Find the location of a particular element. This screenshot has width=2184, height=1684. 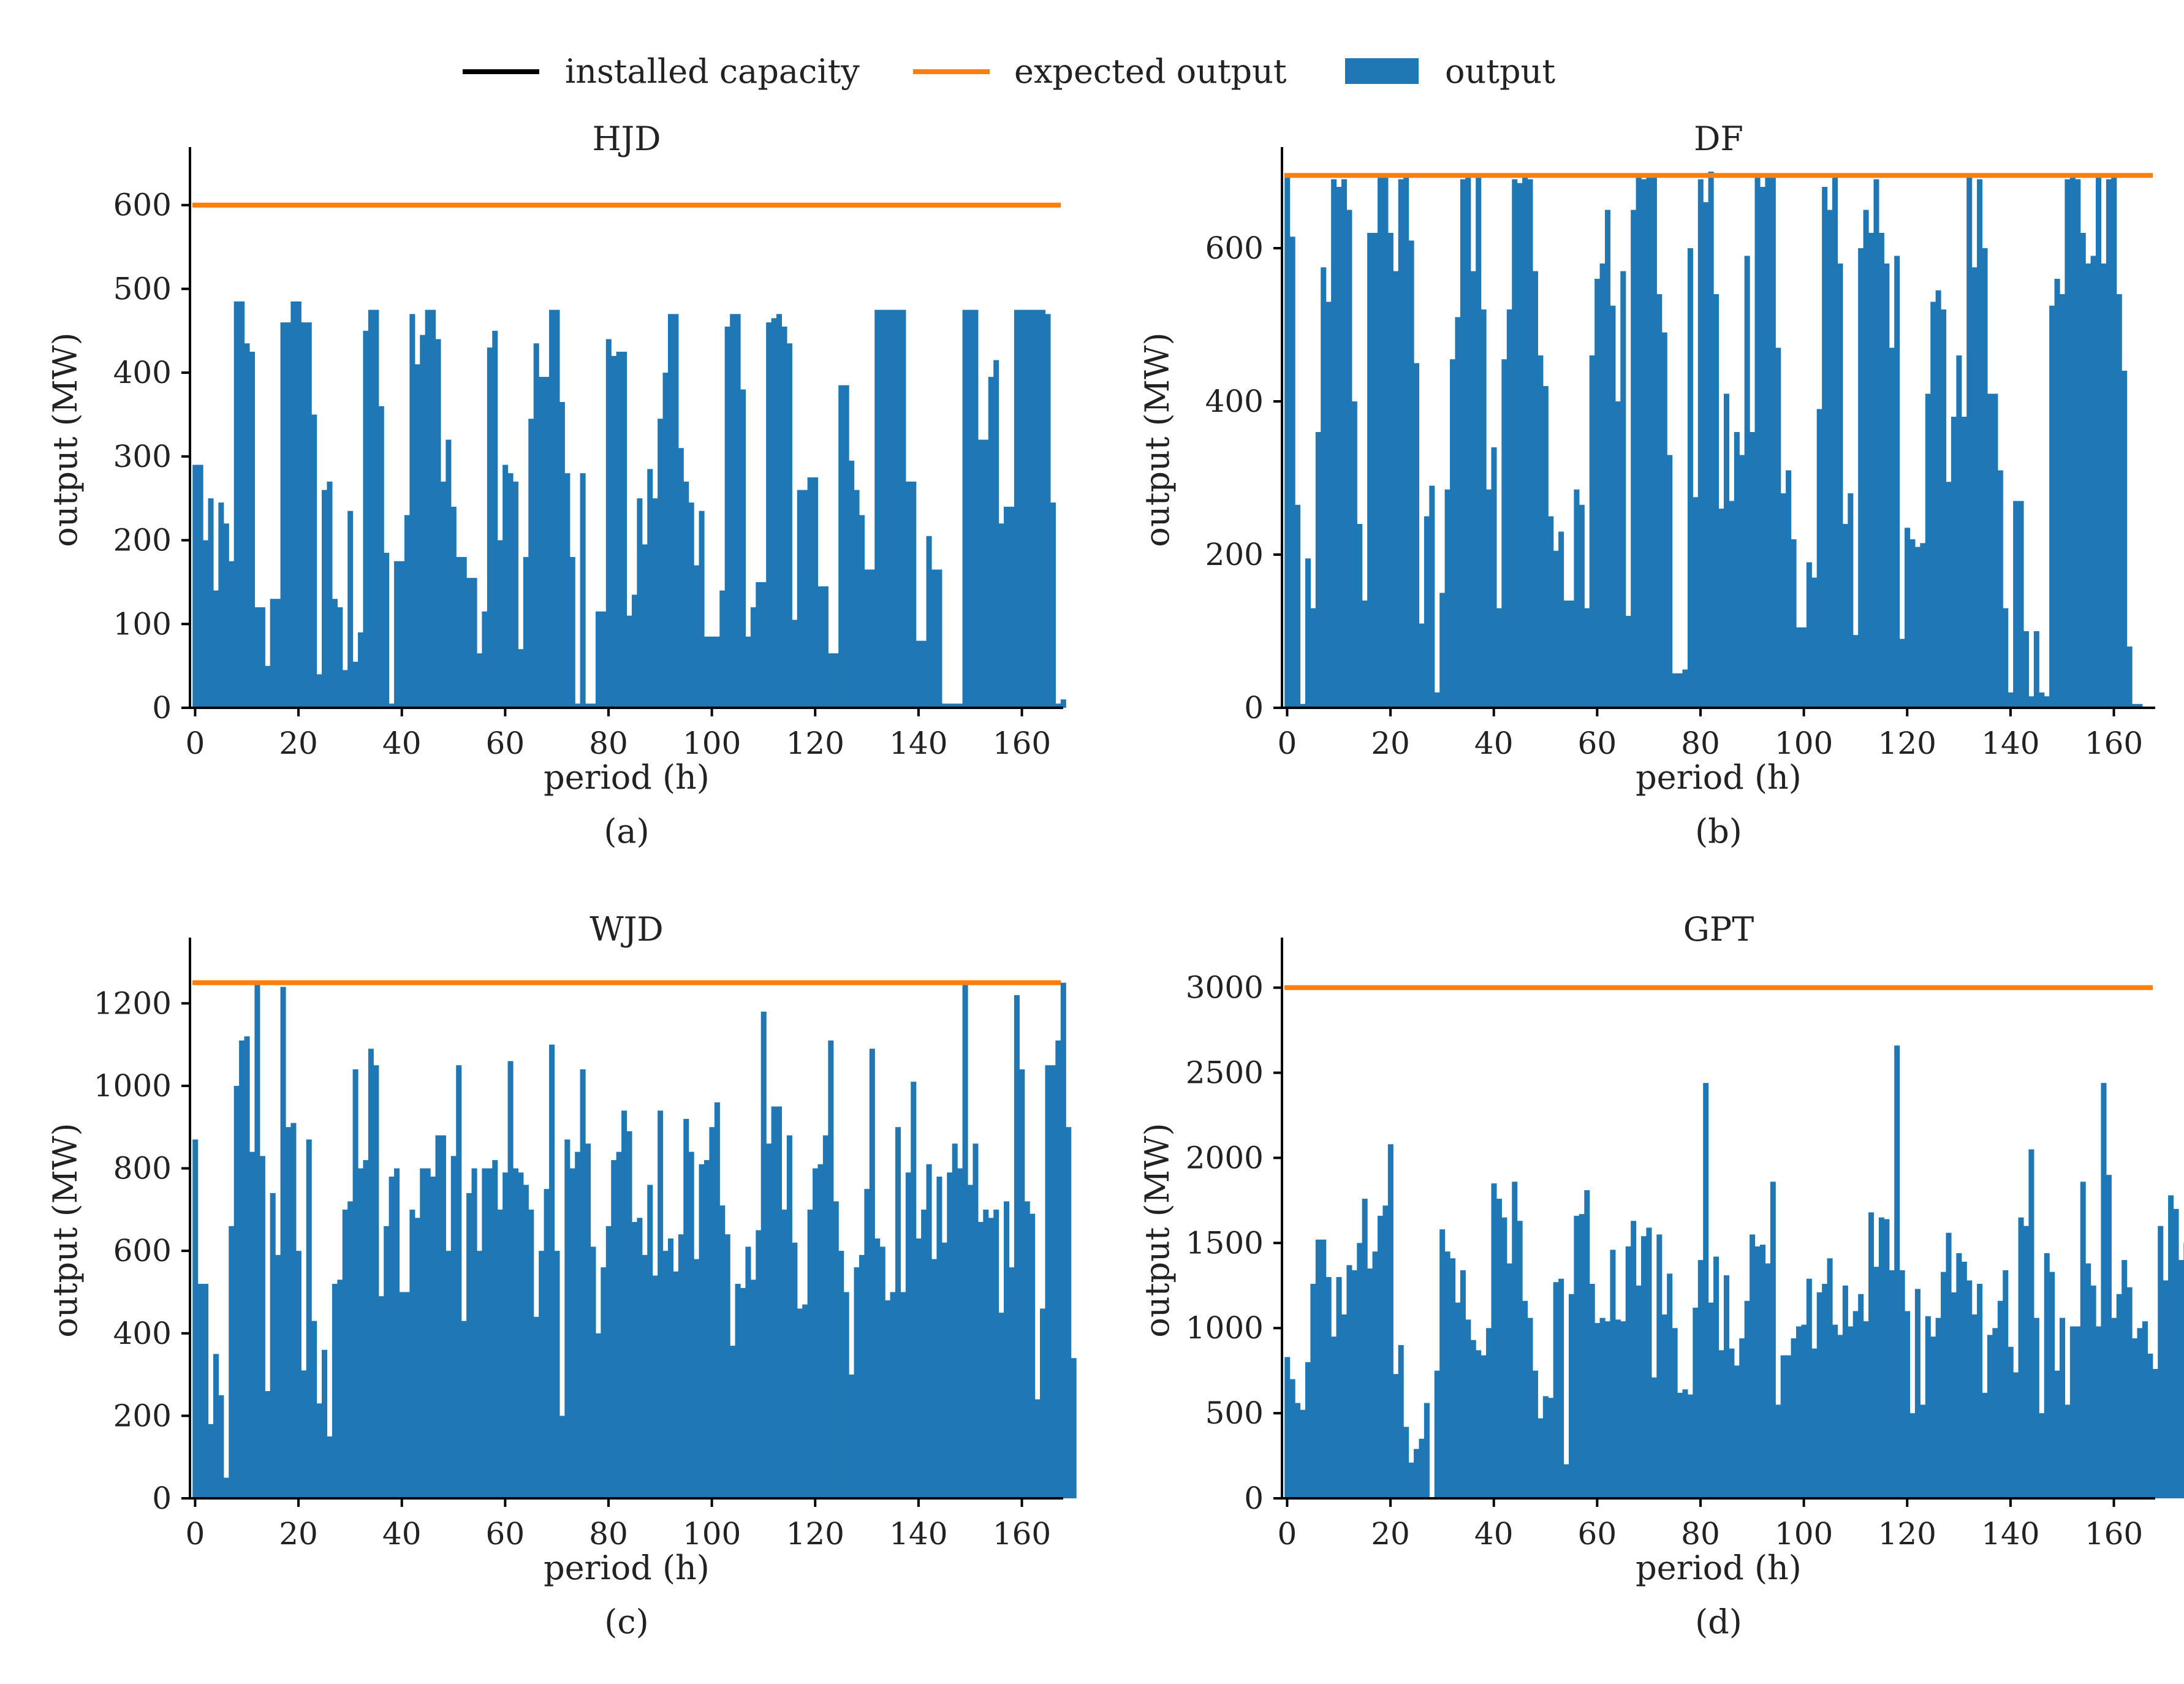

x-tick-label: 120 is located at coordinates (1907, 1534).